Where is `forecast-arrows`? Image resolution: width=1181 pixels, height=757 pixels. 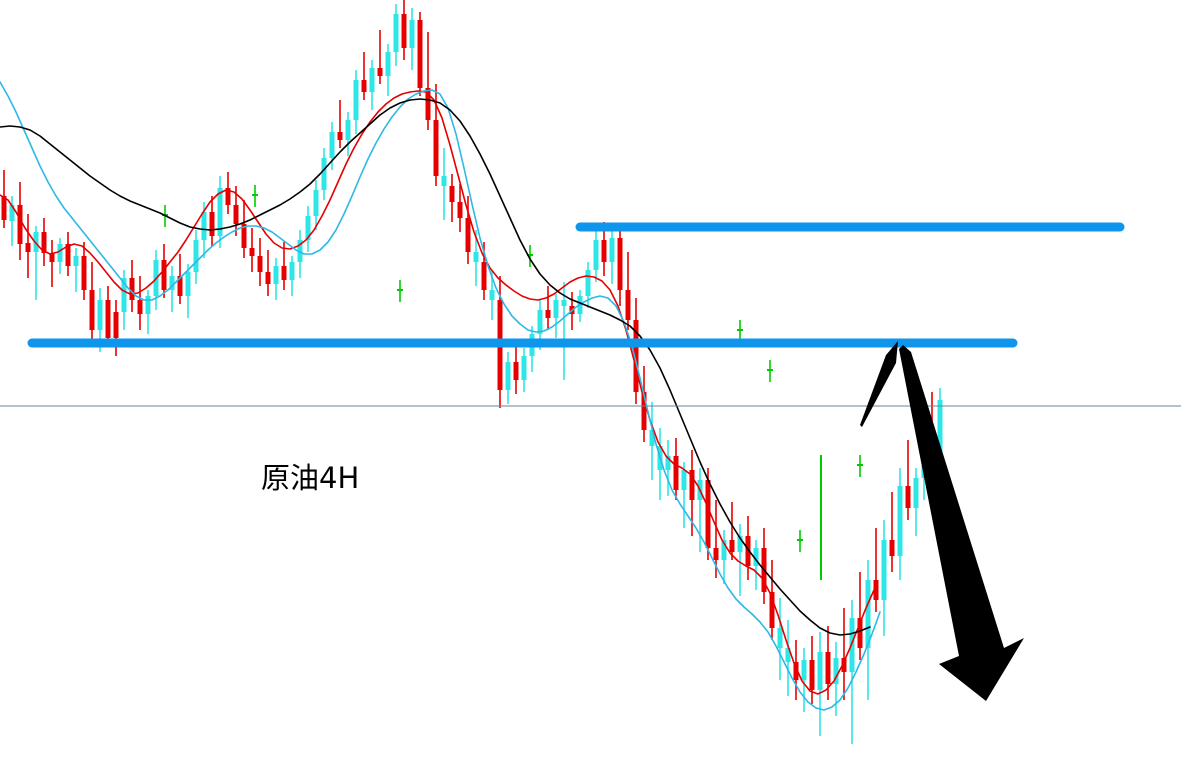
forecast-arrows is located at coordinates (942, 521).